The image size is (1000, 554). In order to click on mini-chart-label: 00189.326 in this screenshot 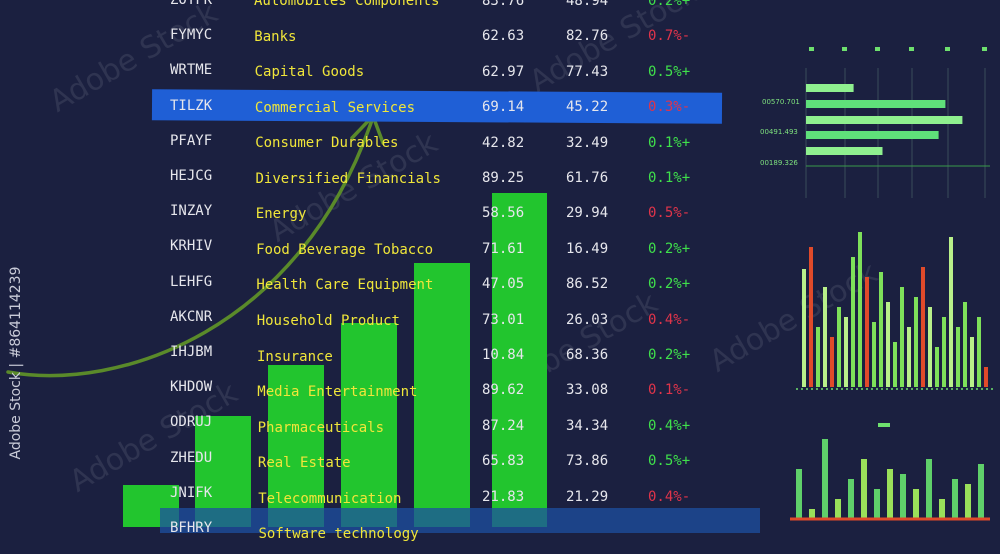, I will do `click(779, 163)`.